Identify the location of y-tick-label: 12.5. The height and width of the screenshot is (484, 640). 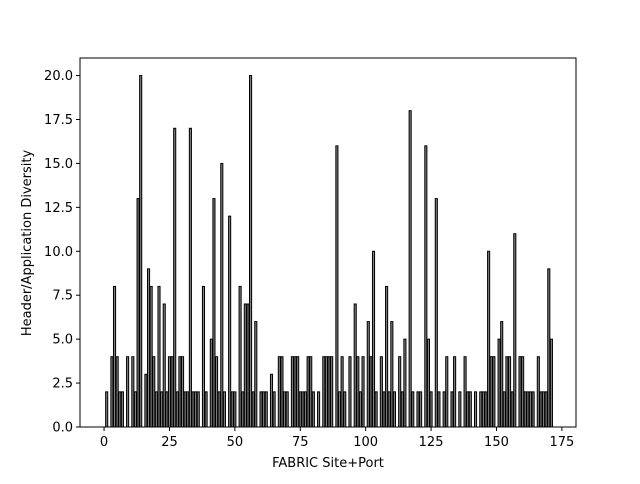
(58, 208).